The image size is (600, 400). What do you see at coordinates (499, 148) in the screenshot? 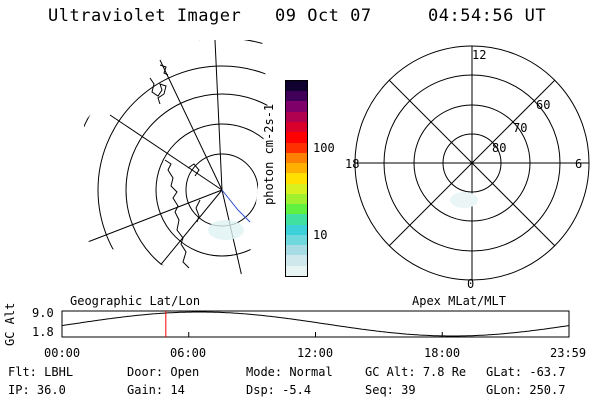
I see `lat-label-80: 80` at bounding box center [499, 148].